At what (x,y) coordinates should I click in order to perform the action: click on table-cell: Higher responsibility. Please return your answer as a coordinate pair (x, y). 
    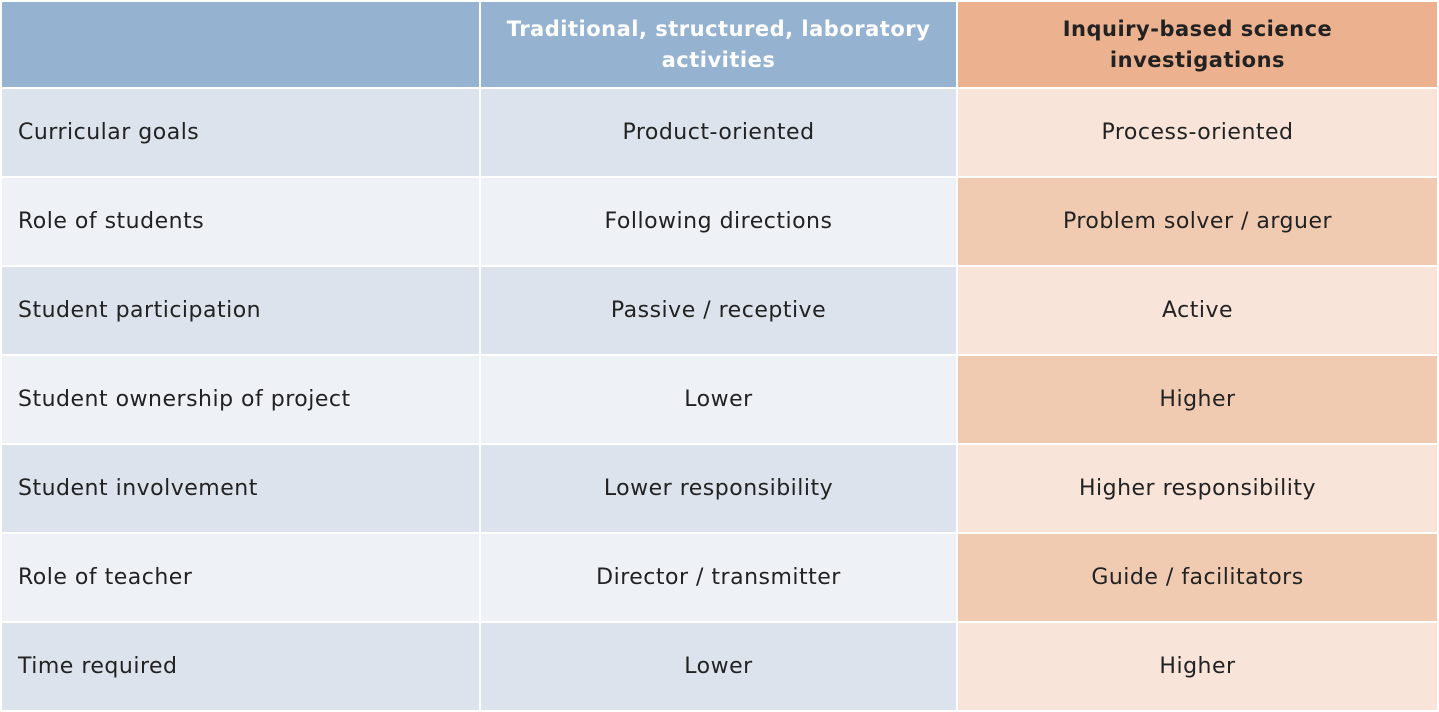
    Looking at the image, I should click on (1197, 488).